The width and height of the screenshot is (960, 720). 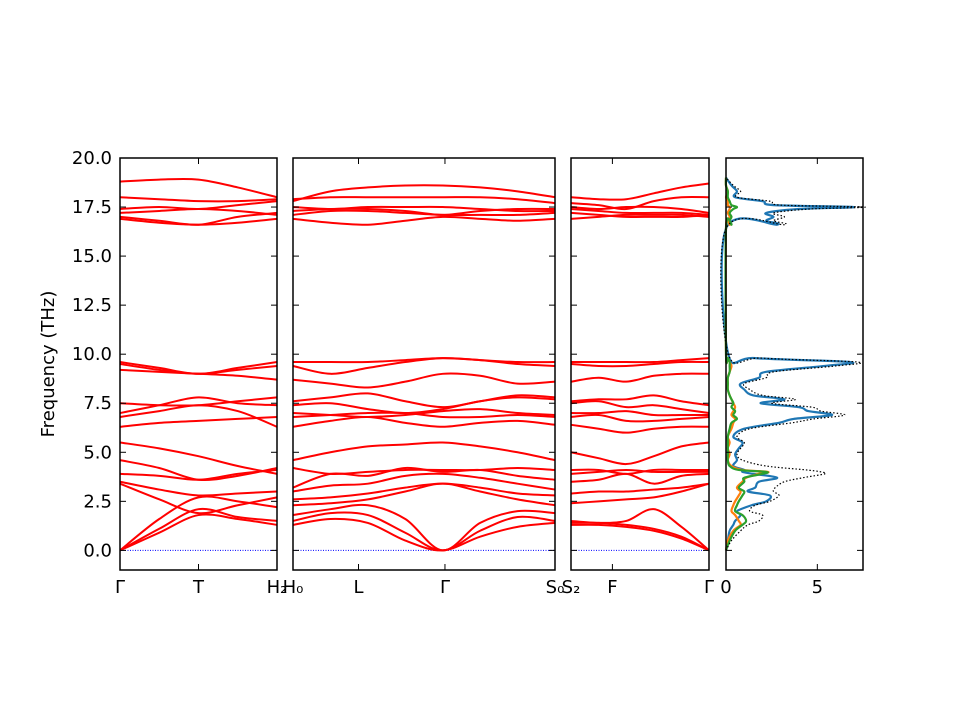 I want to click on x-tick-label: 5, so click(x=817, y=587).